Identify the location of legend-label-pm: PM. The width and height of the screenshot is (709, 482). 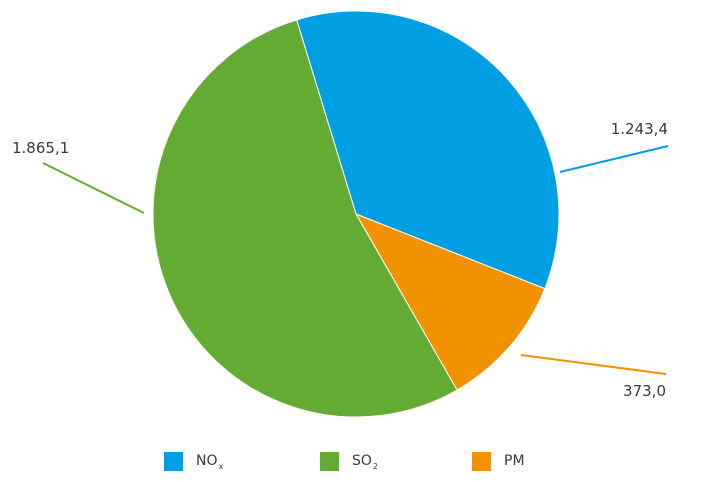
(514, 461).